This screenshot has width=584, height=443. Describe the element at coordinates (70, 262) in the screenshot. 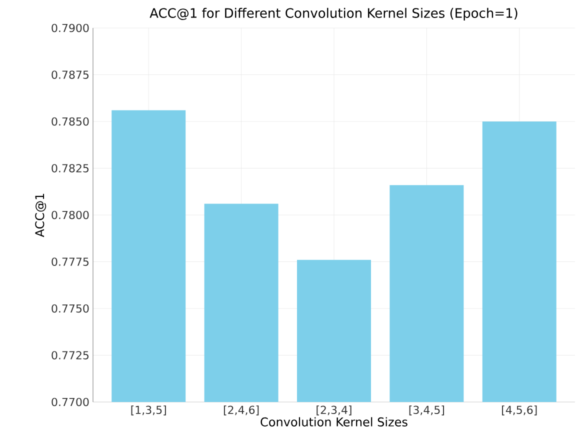

I see `y-tick-label: 0.7775` at that location.